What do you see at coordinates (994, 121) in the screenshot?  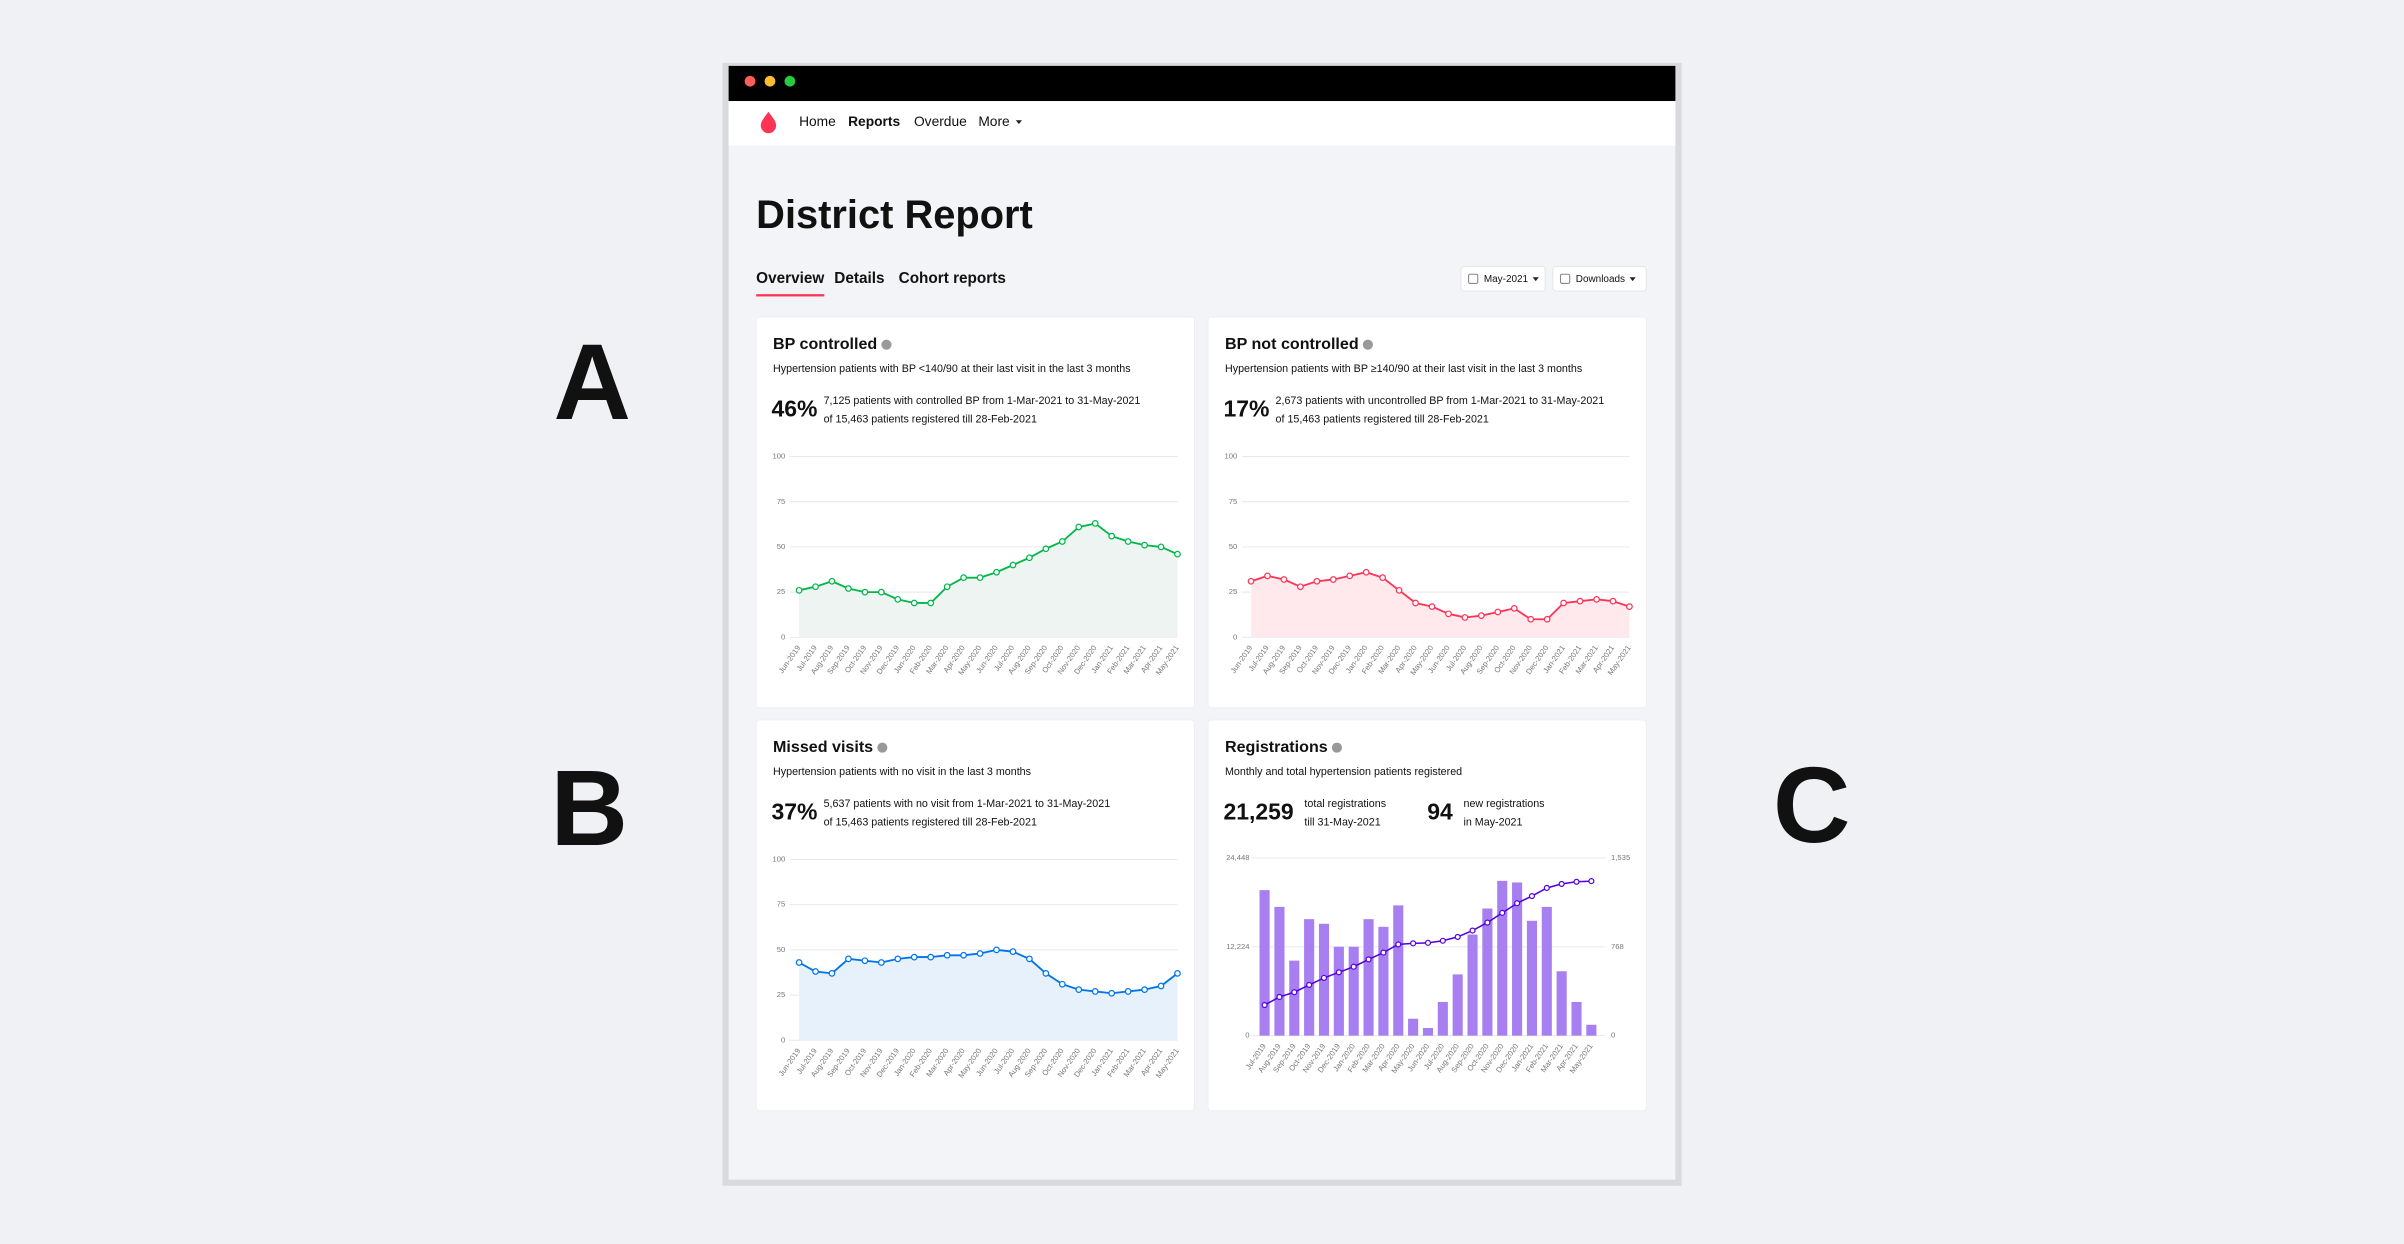 I see `nav-item: More` at bounding box center [994, 121].